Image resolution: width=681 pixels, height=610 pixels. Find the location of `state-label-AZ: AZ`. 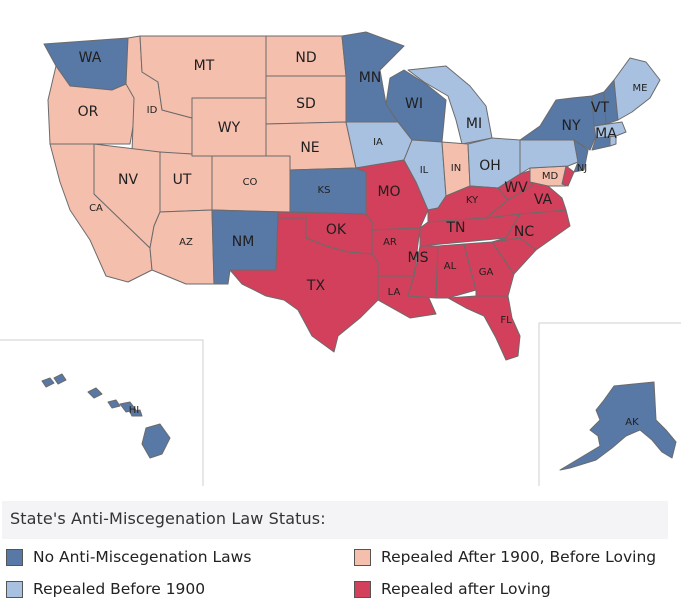

state-label-AZ: AZ is located at coordinates (186, 242).